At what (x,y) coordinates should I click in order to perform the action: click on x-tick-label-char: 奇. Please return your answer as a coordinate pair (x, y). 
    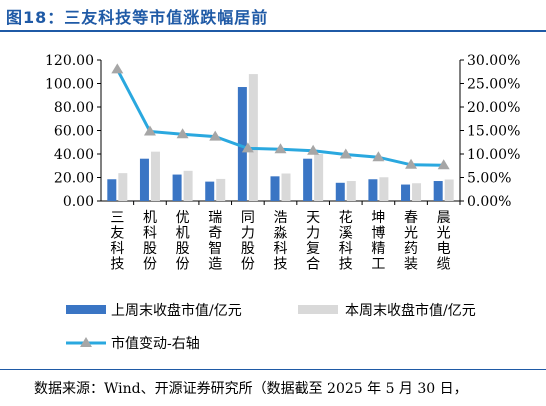
    Looking at the image, I should click on (215, 233).